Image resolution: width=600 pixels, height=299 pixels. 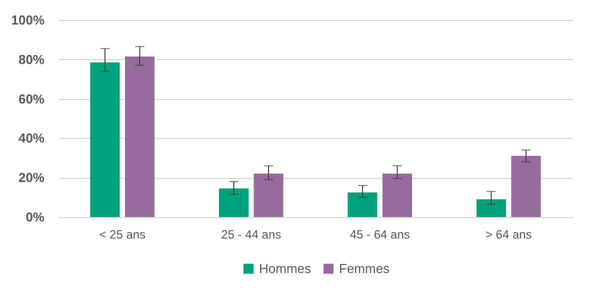 I want to click on x-tick-label: < 25 ans, so click(x=122, y=235).